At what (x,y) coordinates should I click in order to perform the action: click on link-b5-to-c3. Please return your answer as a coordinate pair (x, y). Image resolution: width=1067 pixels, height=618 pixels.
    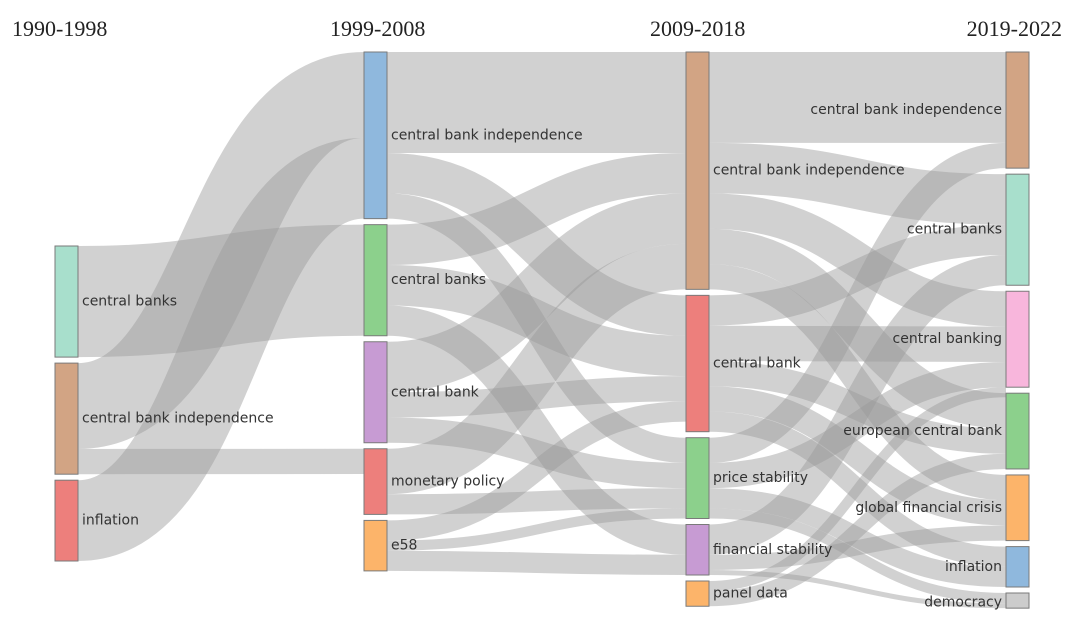
    Looking at the image, I should click on (536, 529).